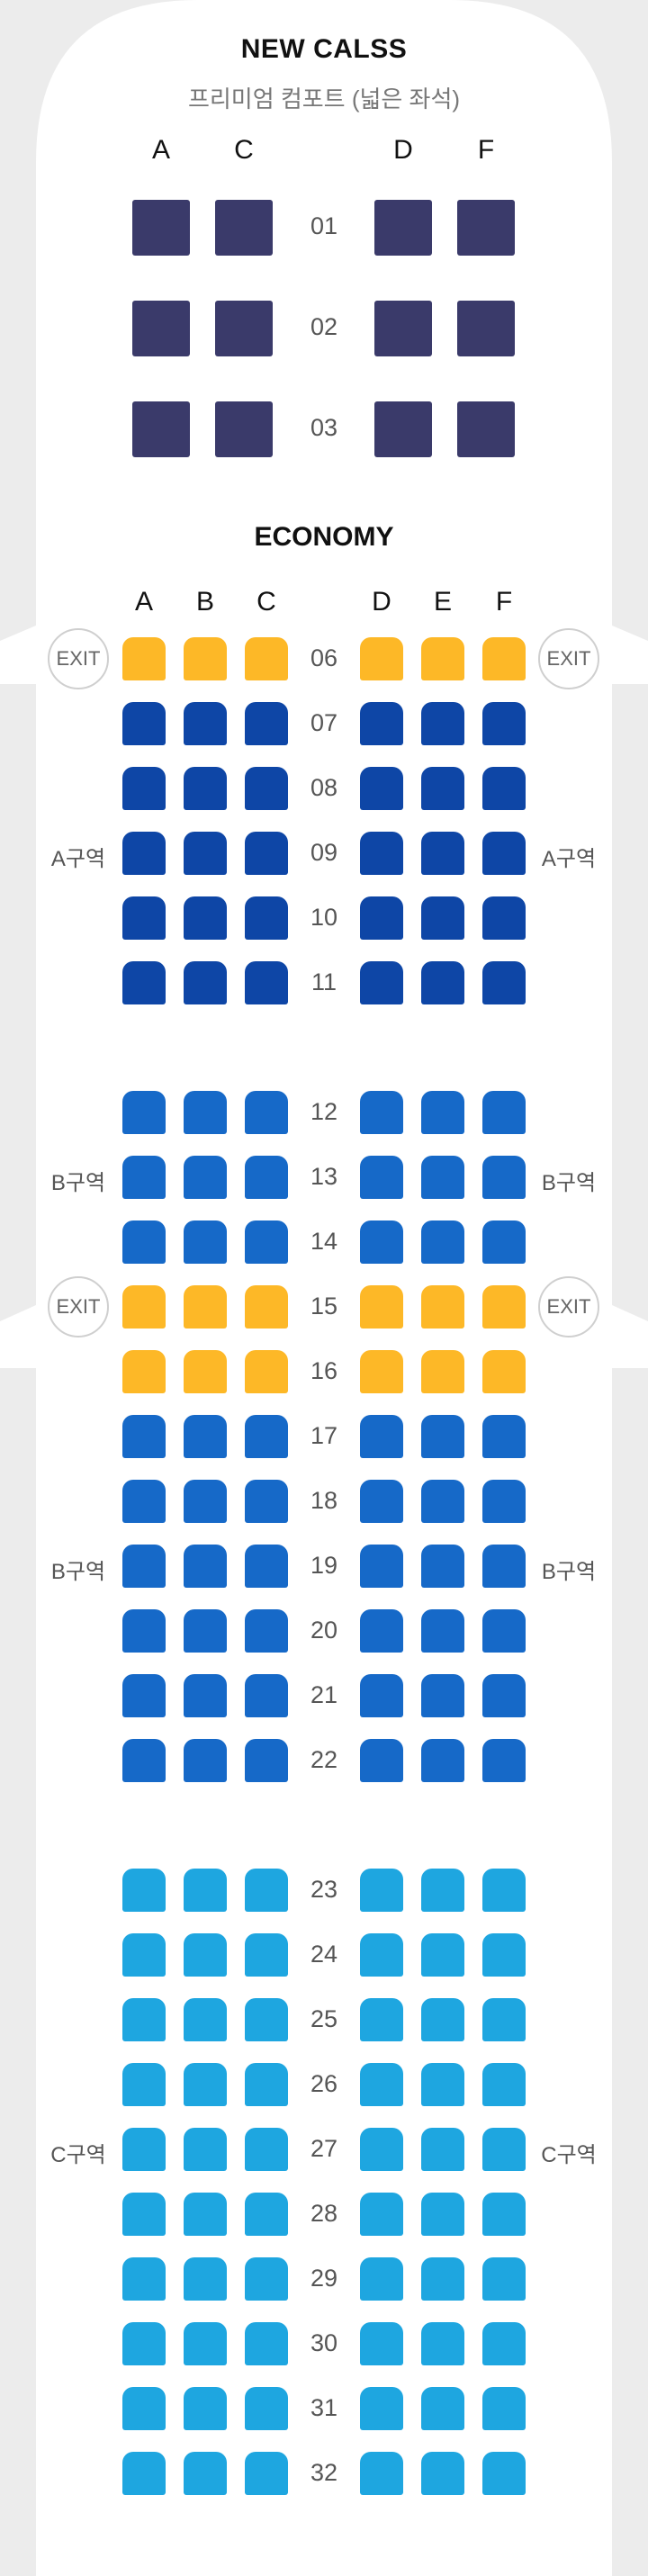  What do you see at coordinates (205, 2473) in the screenshot?
I see `economy-seat-32B` at bounding box center [205, 2473].